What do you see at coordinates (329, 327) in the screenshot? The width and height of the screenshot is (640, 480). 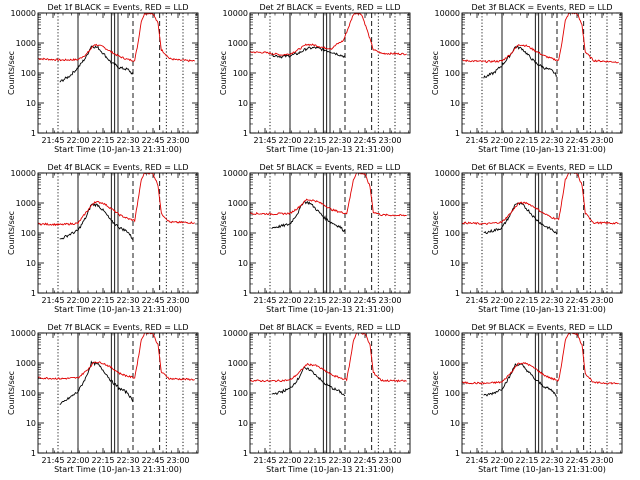 I see `panel-title: Det 8f BLACK = Events, RED = LLD` at bounding box center [329, 327].